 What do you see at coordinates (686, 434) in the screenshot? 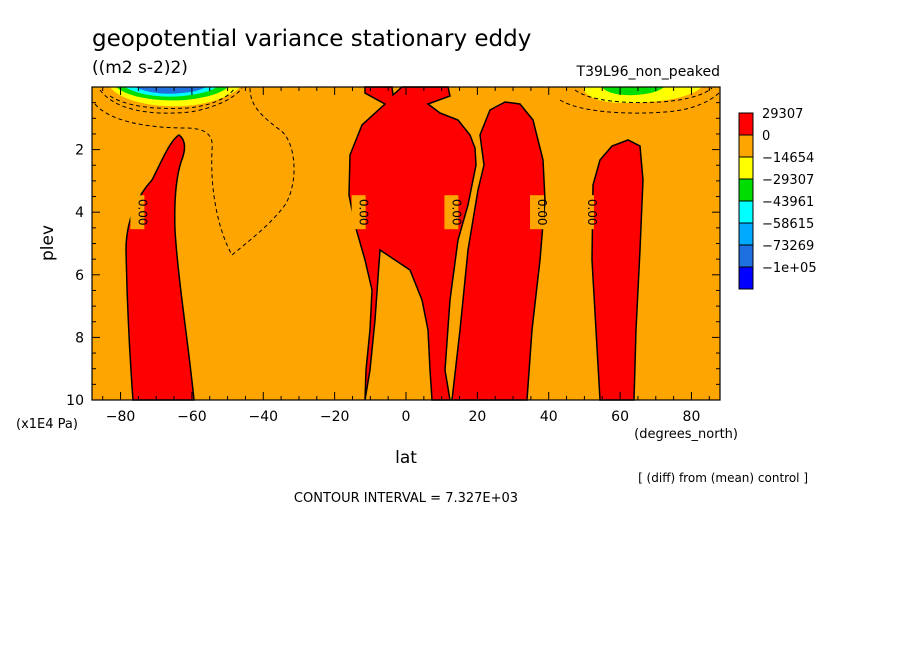
I see `x-axis-units: (degrees_north)` at bounding box center [686, 434].